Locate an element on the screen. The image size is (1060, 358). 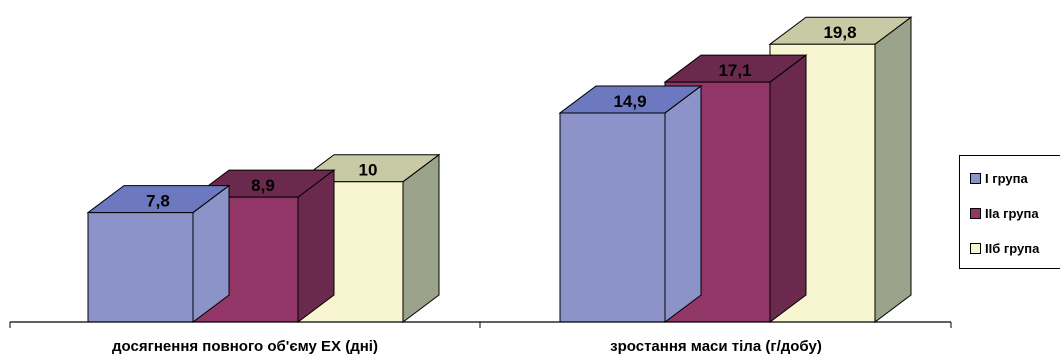
data-label-1-1: 17,1 is located at coordinates (734, 70).